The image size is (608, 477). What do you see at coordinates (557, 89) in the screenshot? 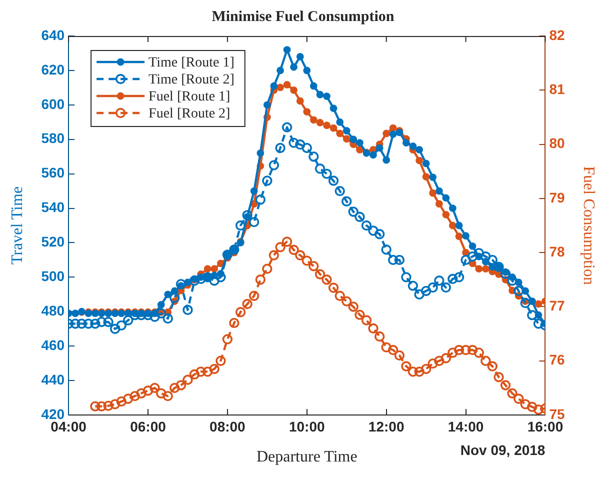
I see `y2-tick-label: 81` at bounding box center [557, 89].